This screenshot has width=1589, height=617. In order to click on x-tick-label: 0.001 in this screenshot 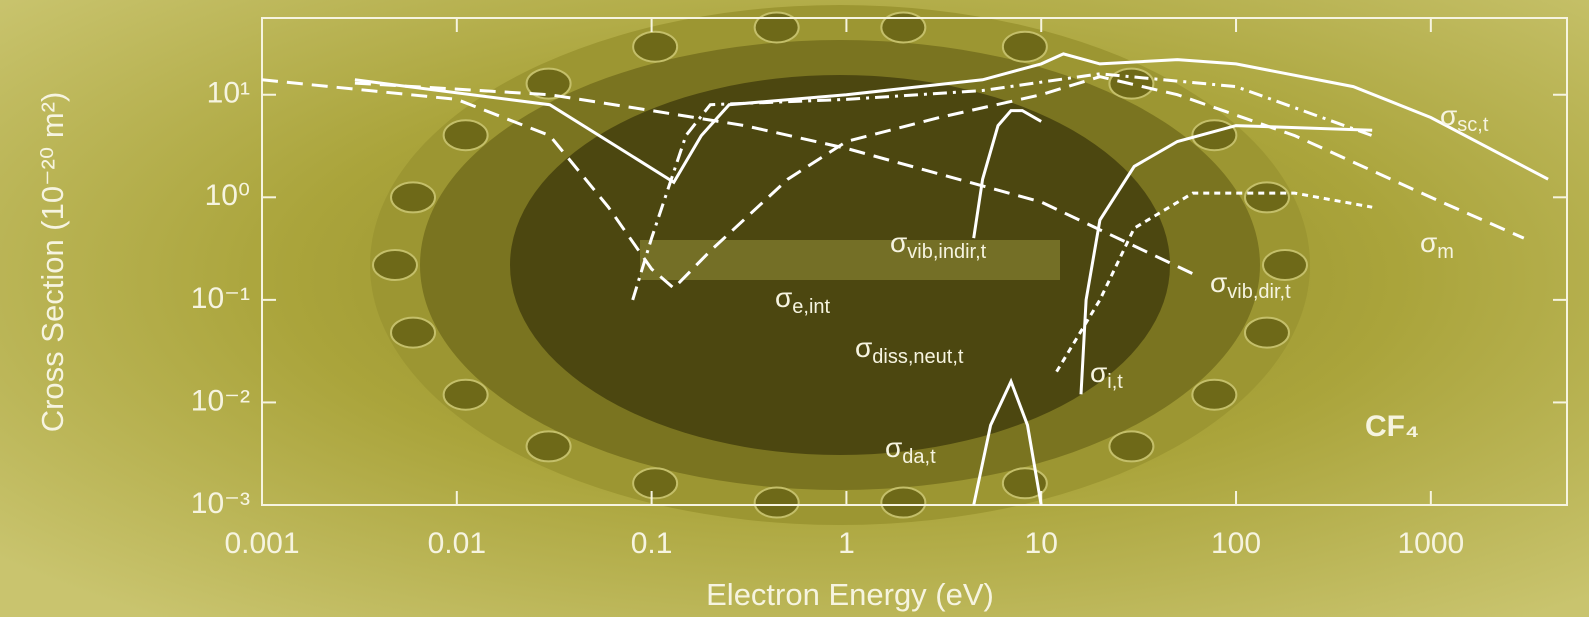, I will do `click(261, 543)`.